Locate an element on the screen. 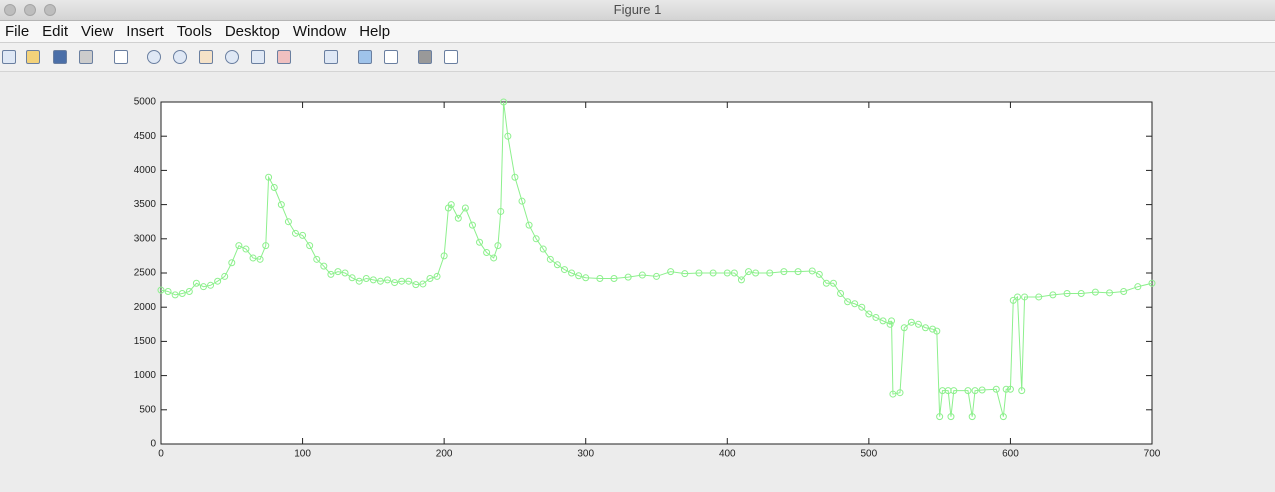 The height and width of the screenshot is (492, 1275). menu-item: Tools is located at coordinates (194, 31).